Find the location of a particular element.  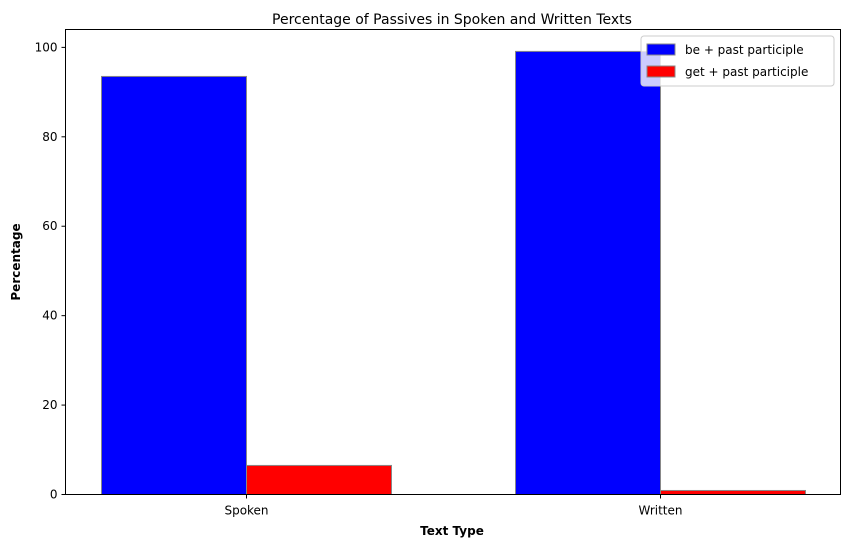

y-ticks-group: 0 20 40 60 80 100 is located at coordinates (50, 271).